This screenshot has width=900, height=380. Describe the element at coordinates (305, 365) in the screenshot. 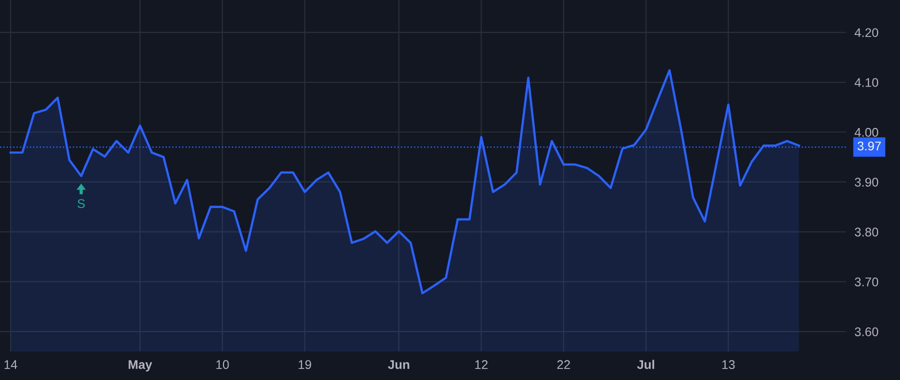

I see `x-tick-label: 19` at that location.